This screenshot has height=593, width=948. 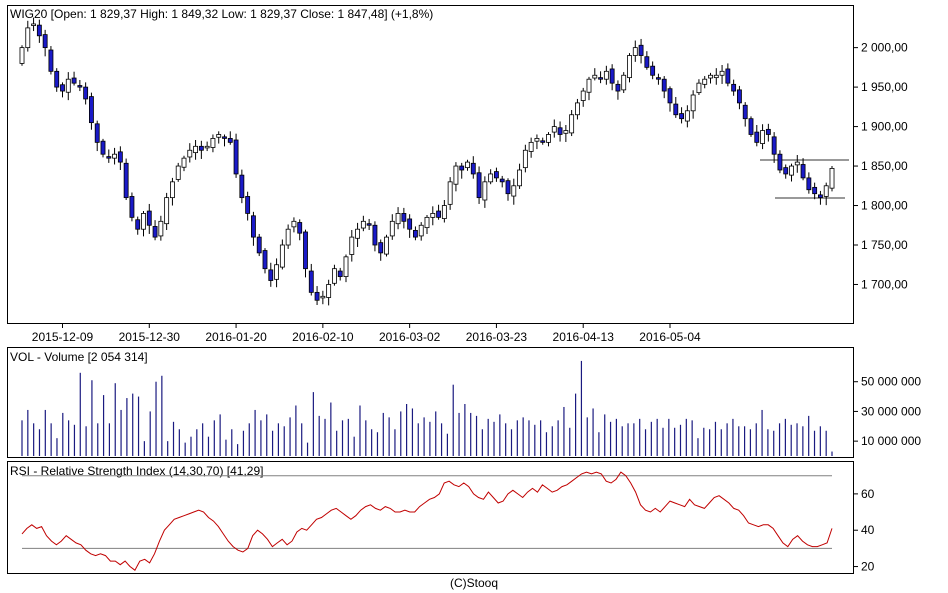 I want to click on price-y-tick-label: 1 750,00, so click(x=884, y=245).